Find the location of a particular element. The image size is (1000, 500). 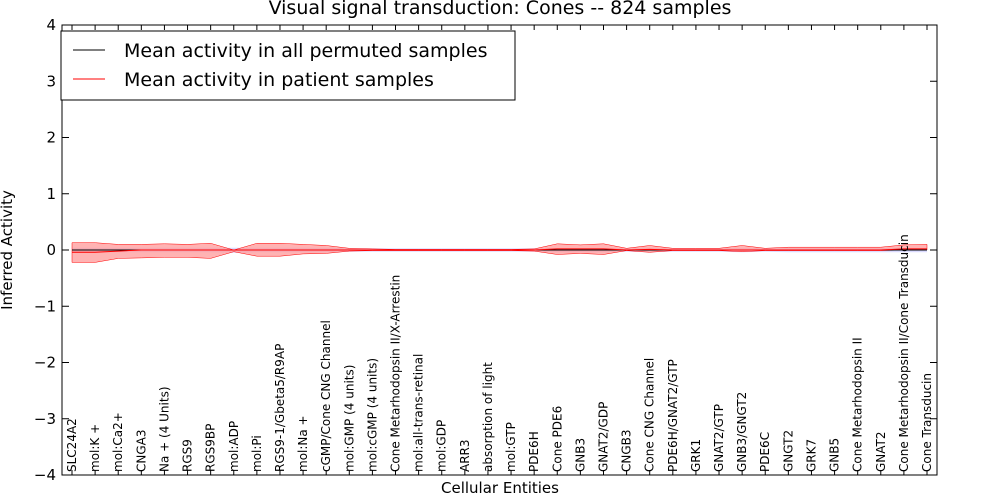

x-tick-label: Cone CNG Channel is located at coordinates (650, 415).